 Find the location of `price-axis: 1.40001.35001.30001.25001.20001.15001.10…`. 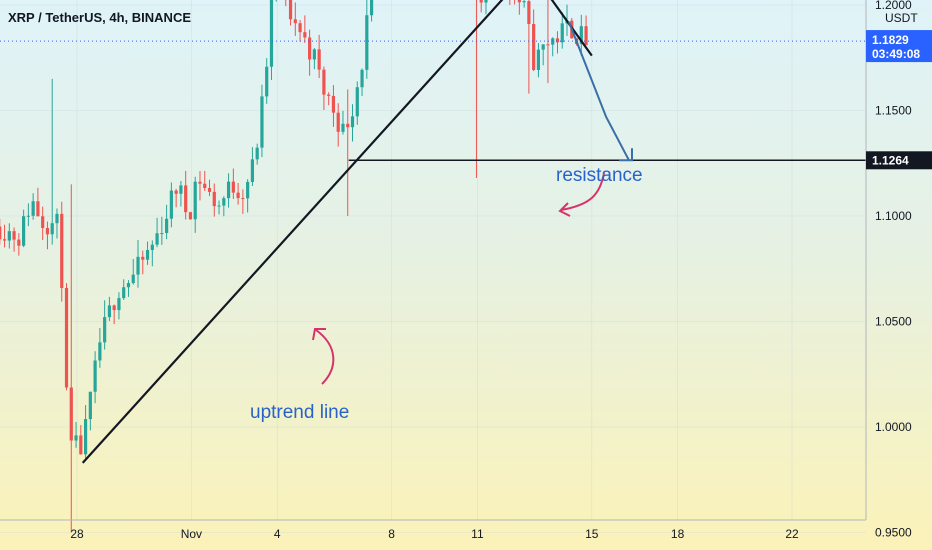

price-axis: 1.40001.35001.30001.25001.20001.15001.10… is located at coordinates (899, 270).